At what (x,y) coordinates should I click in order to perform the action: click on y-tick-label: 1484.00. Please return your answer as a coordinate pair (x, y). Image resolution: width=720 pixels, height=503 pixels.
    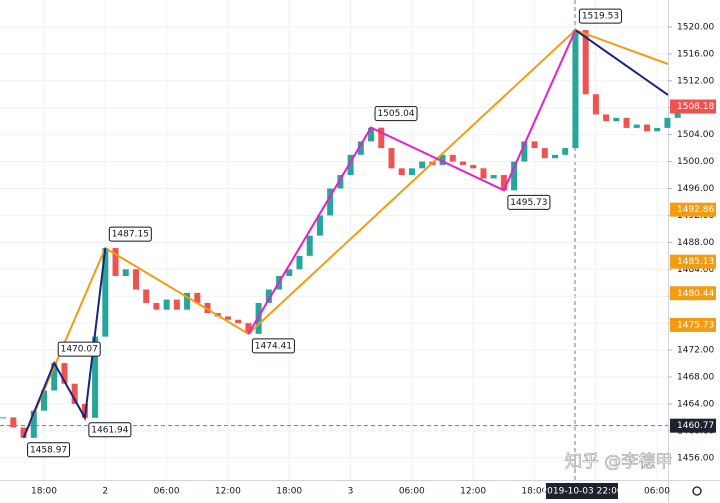
    Looking at the image, I should click on (695, 270).